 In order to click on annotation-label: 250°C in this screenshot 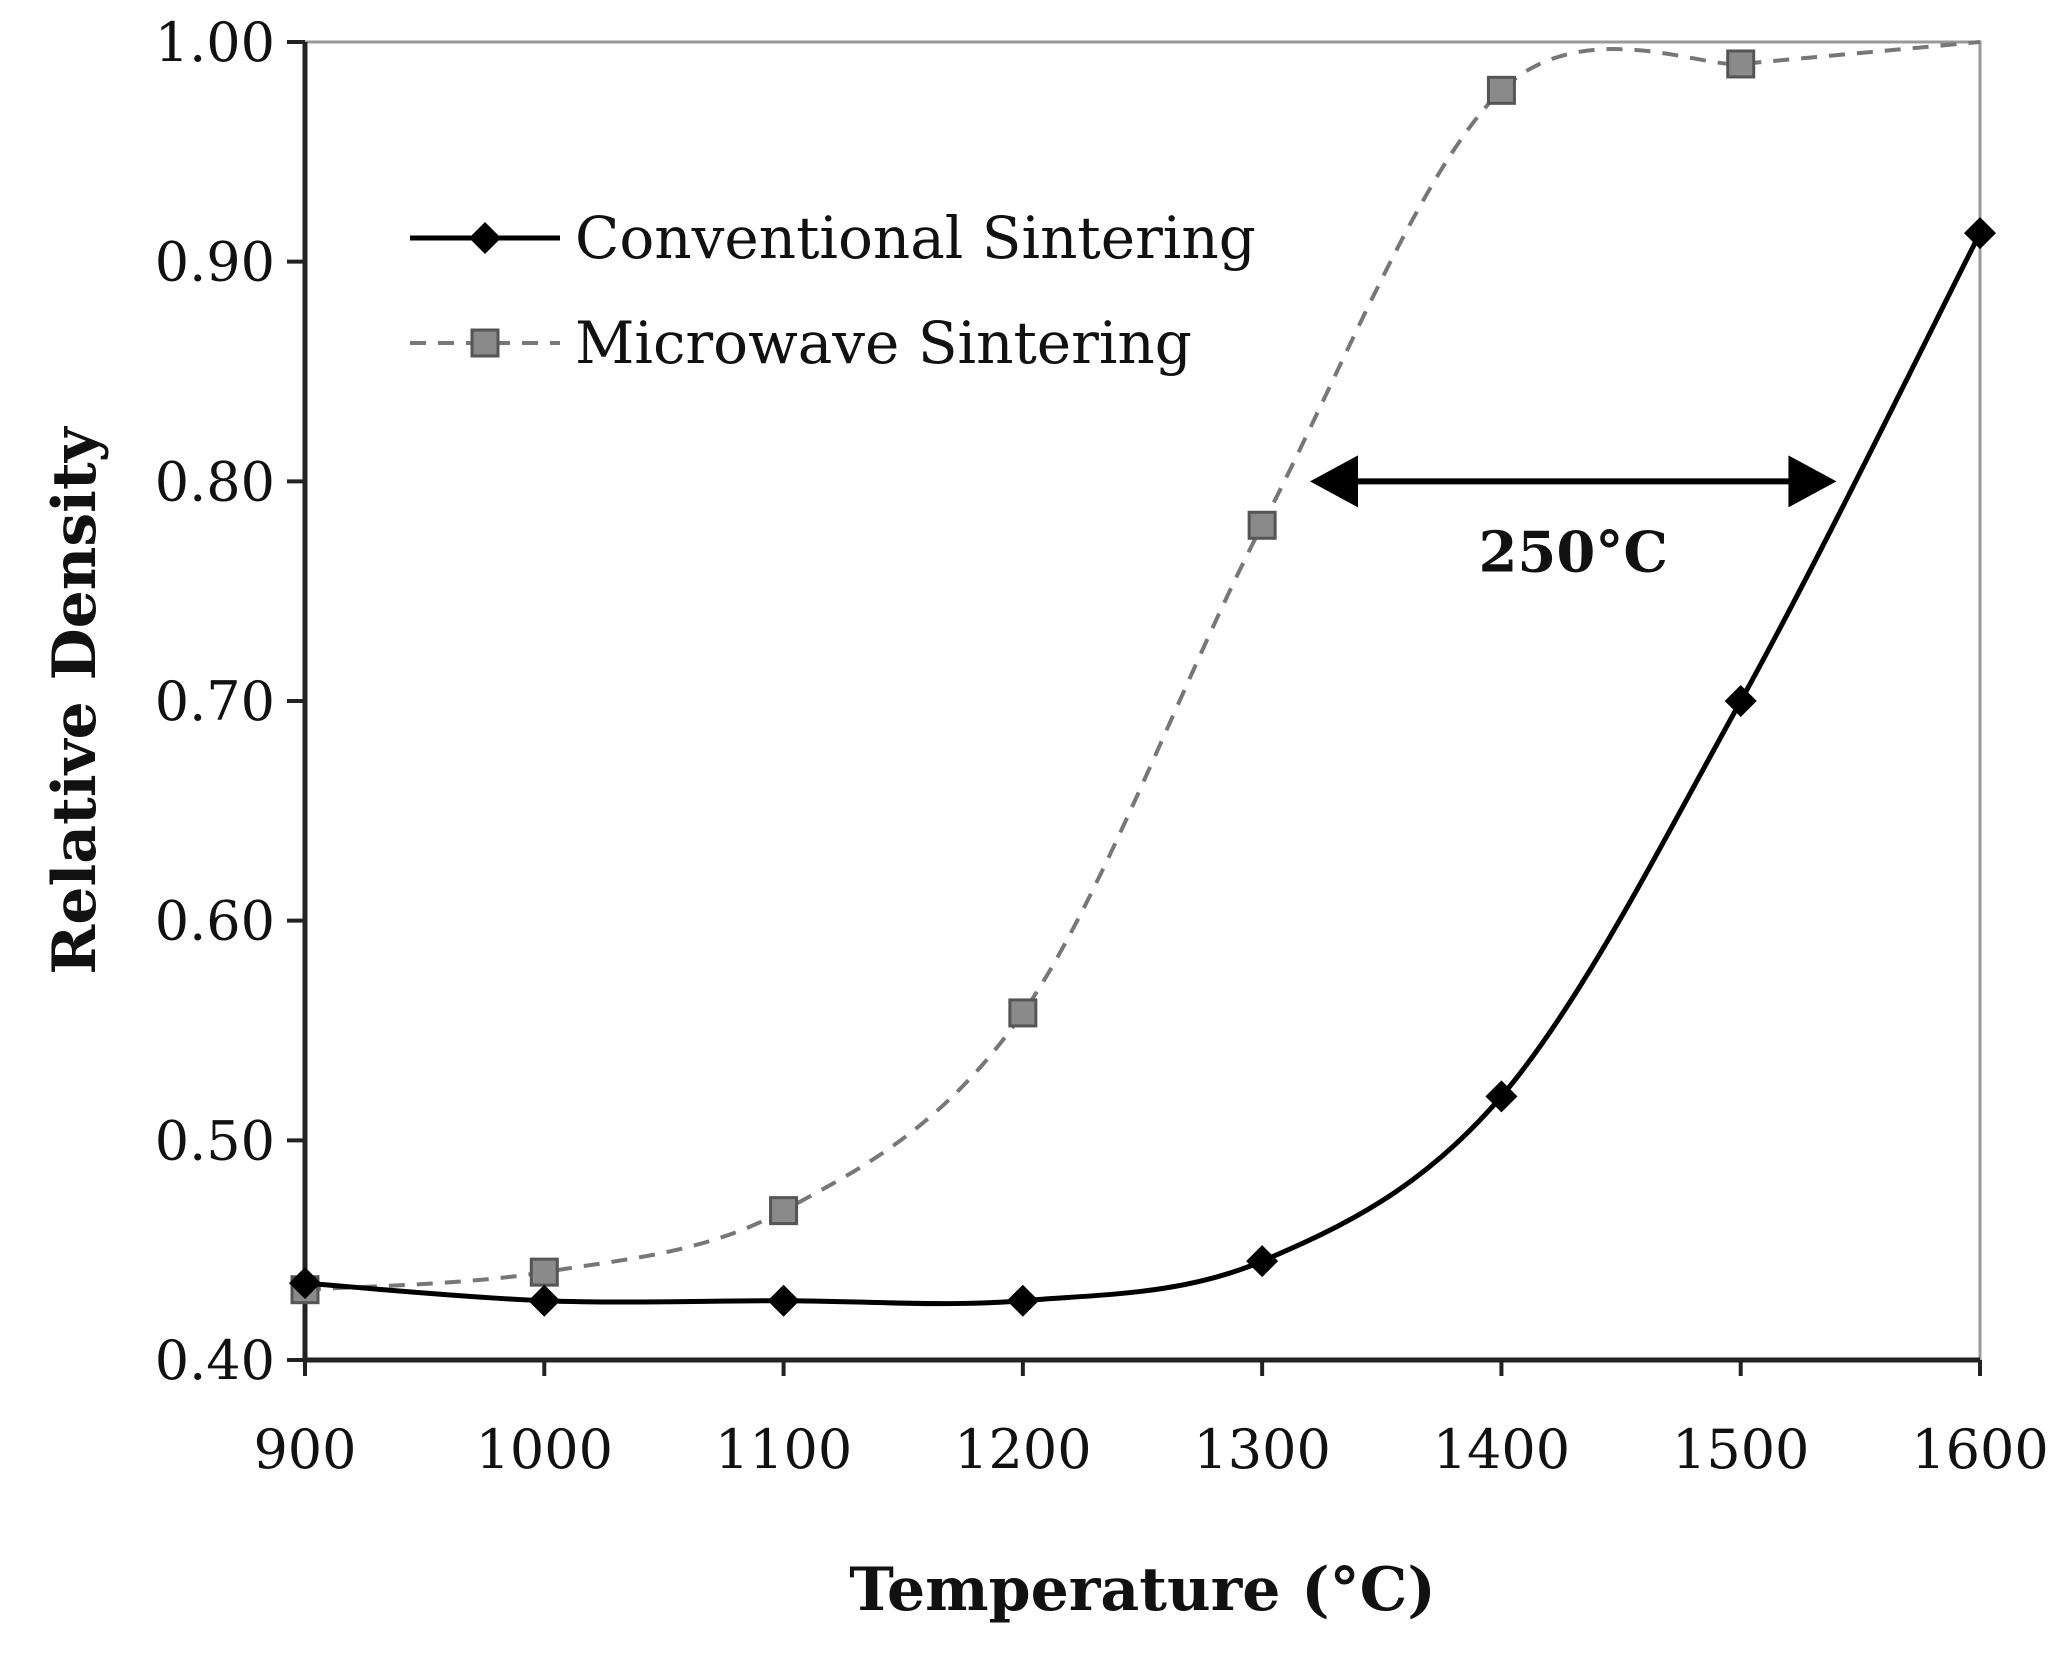, I will do `click(1572, 552)`.